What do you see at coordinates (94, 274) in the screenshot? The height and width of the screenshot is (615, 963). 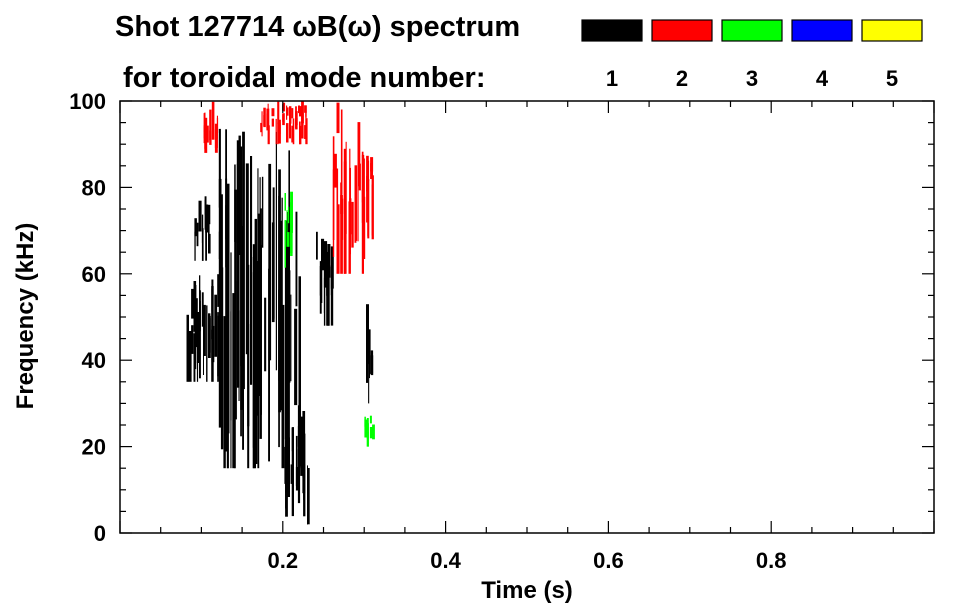 I see `y-tick-label: 60` at bounding box center [94, 274].